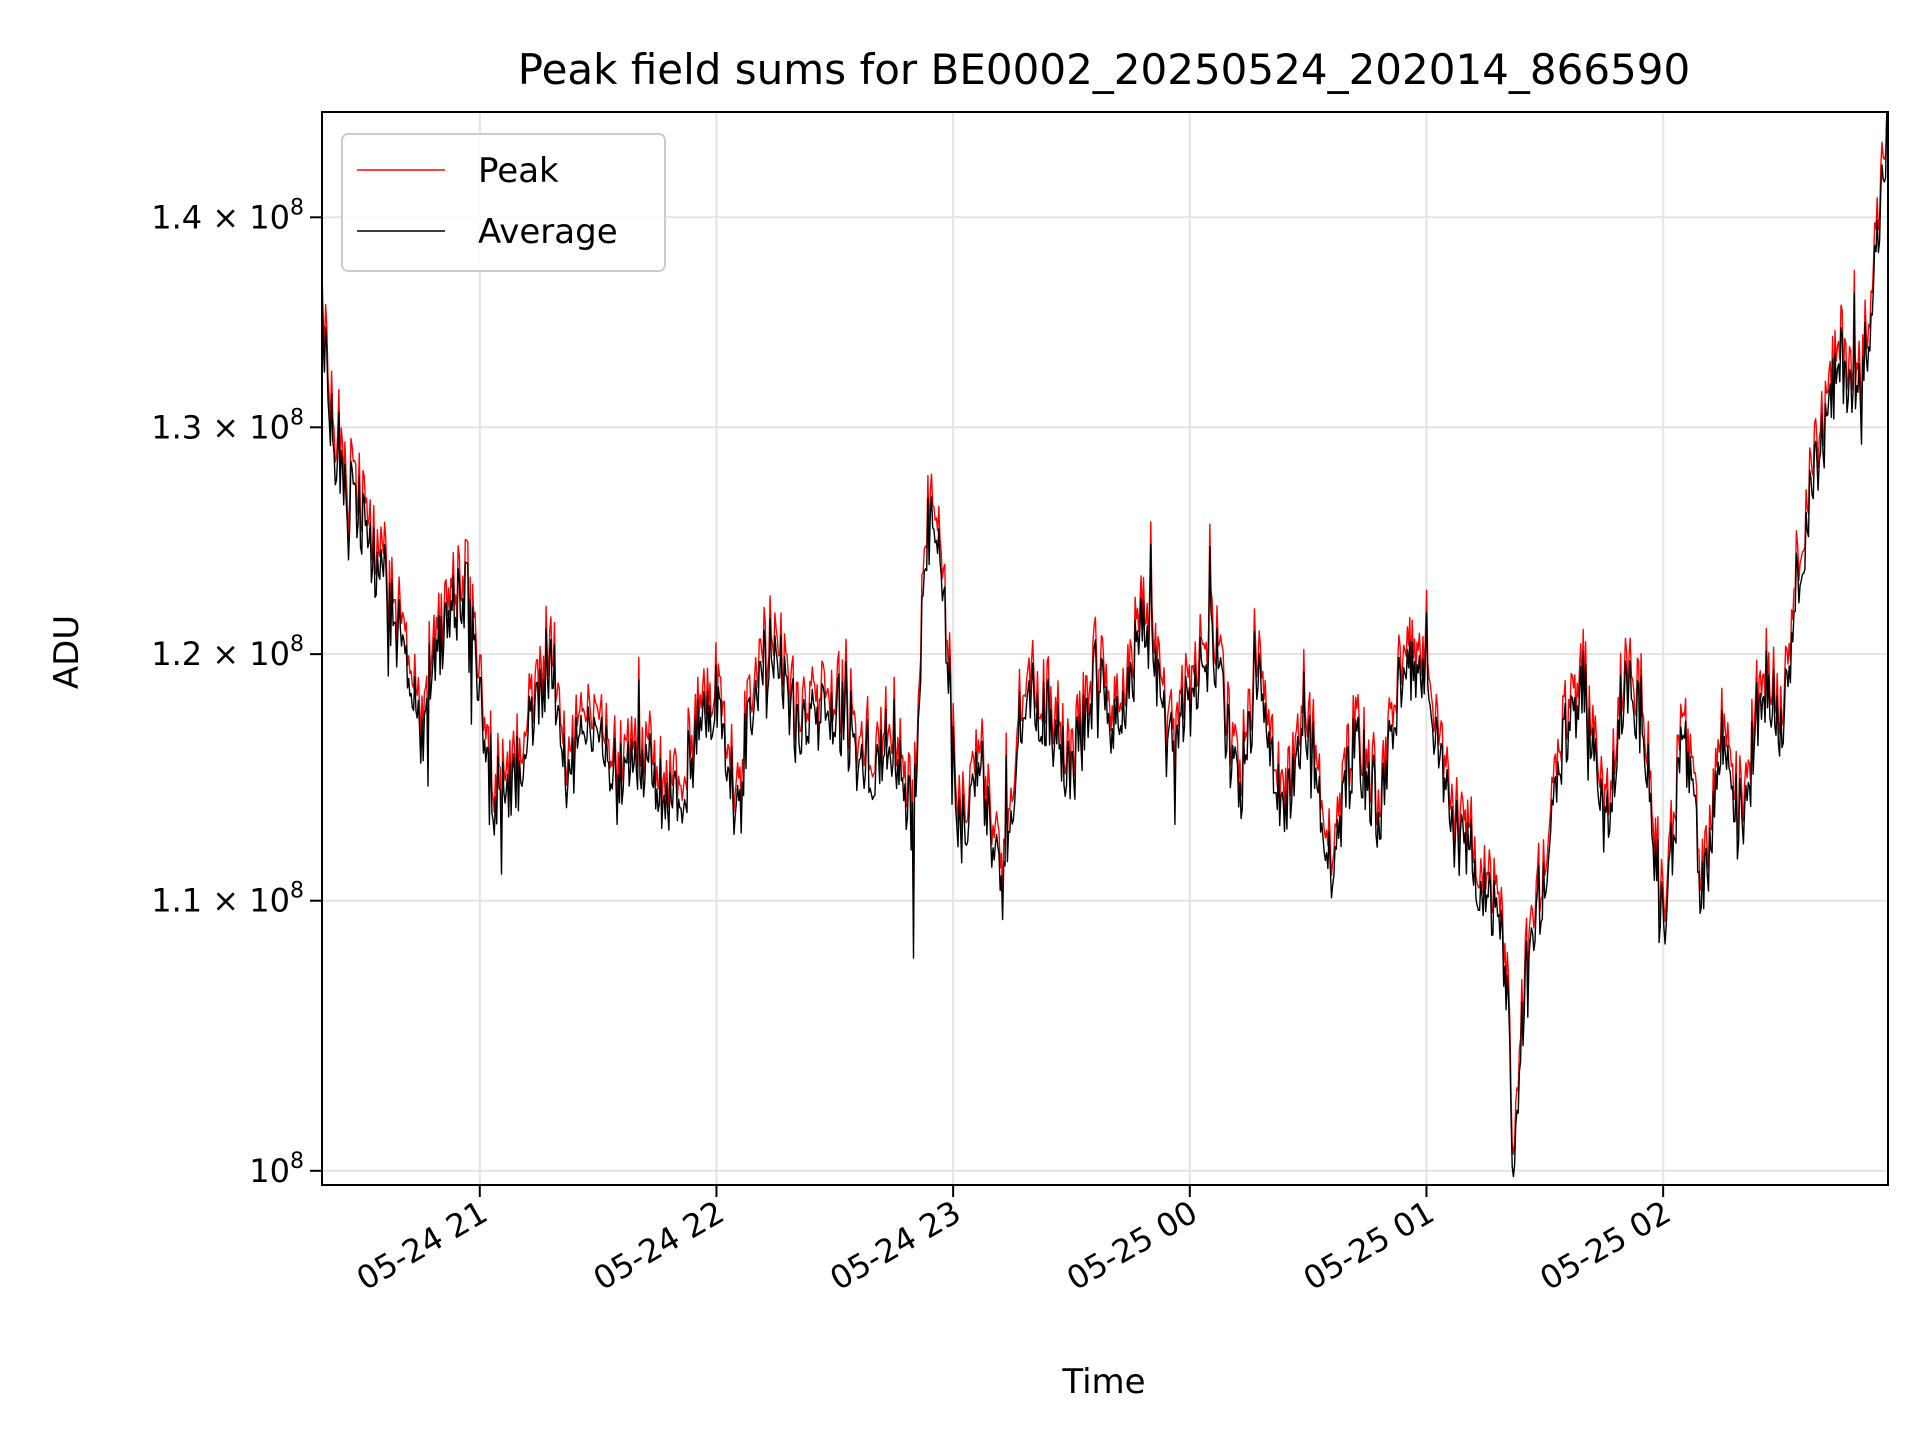  I want to click on y-tick-label: 1.3 × 108, so click(227, 425).